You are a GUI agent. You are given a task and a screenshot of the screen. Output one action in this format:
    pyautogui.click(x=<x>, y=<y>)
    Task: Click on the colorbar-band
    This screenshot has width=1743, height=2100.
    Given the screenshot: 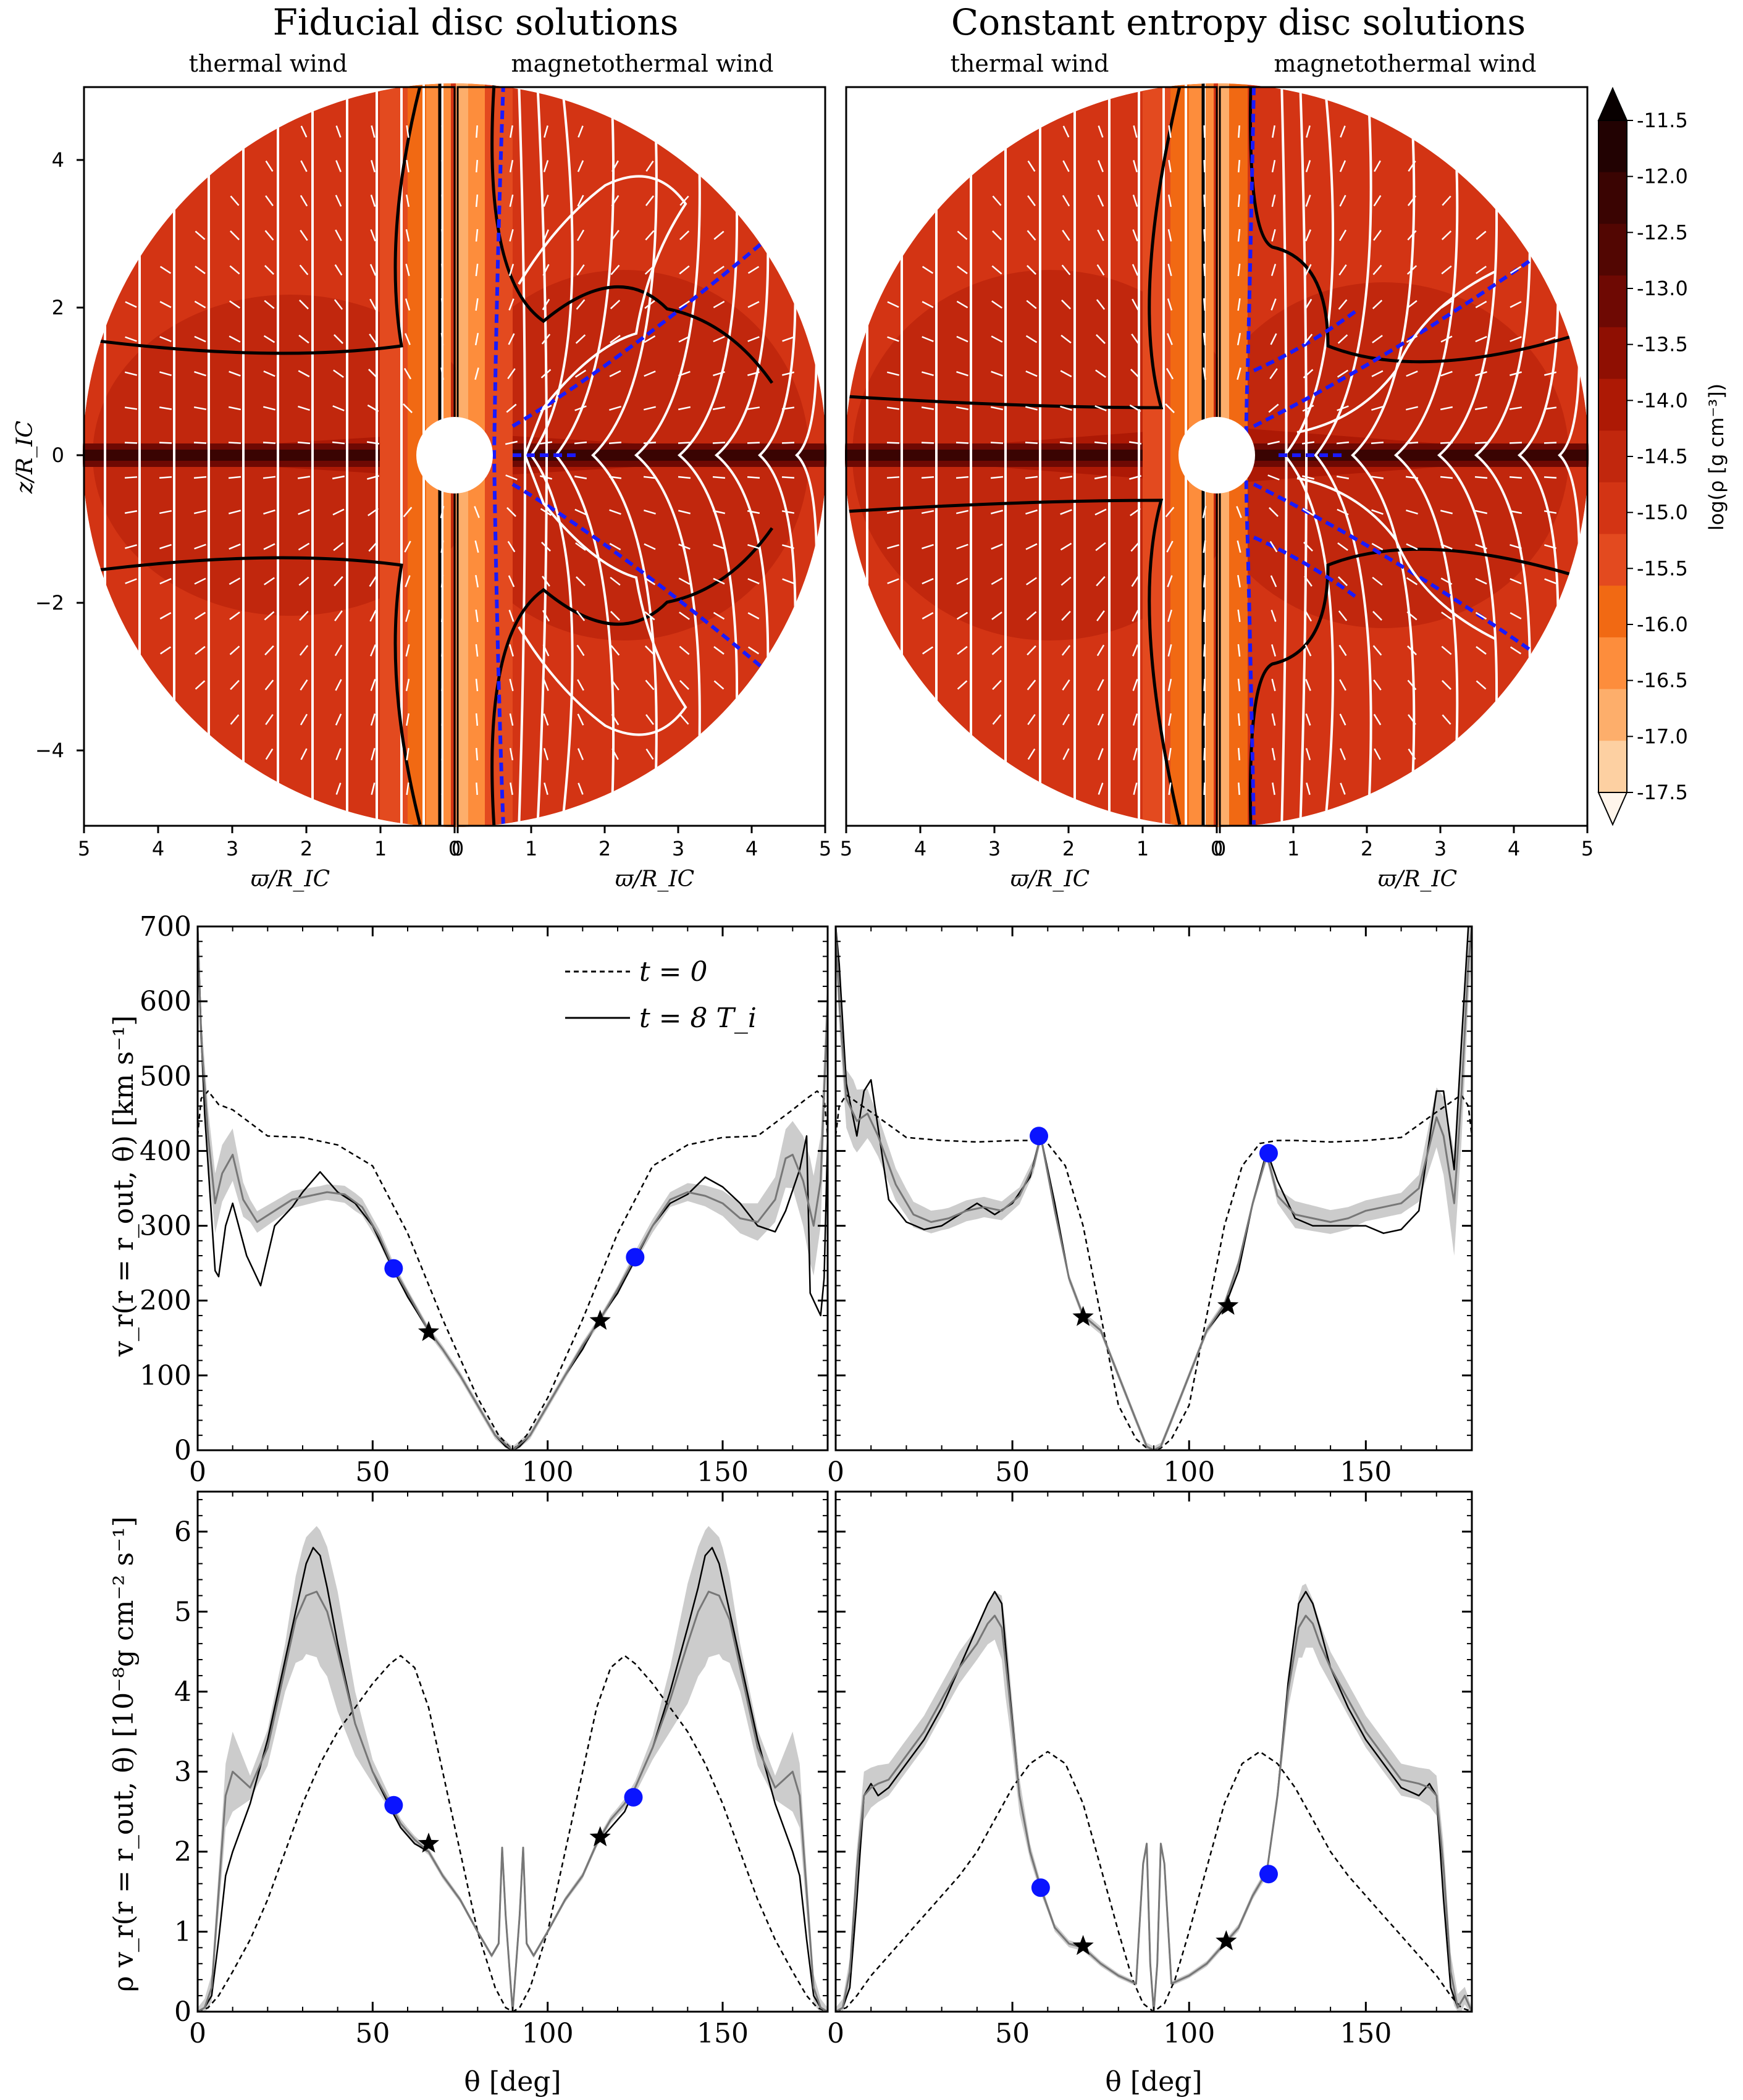 What is the action you would take?
    pyautogui.click(x=1612, y=405)
    